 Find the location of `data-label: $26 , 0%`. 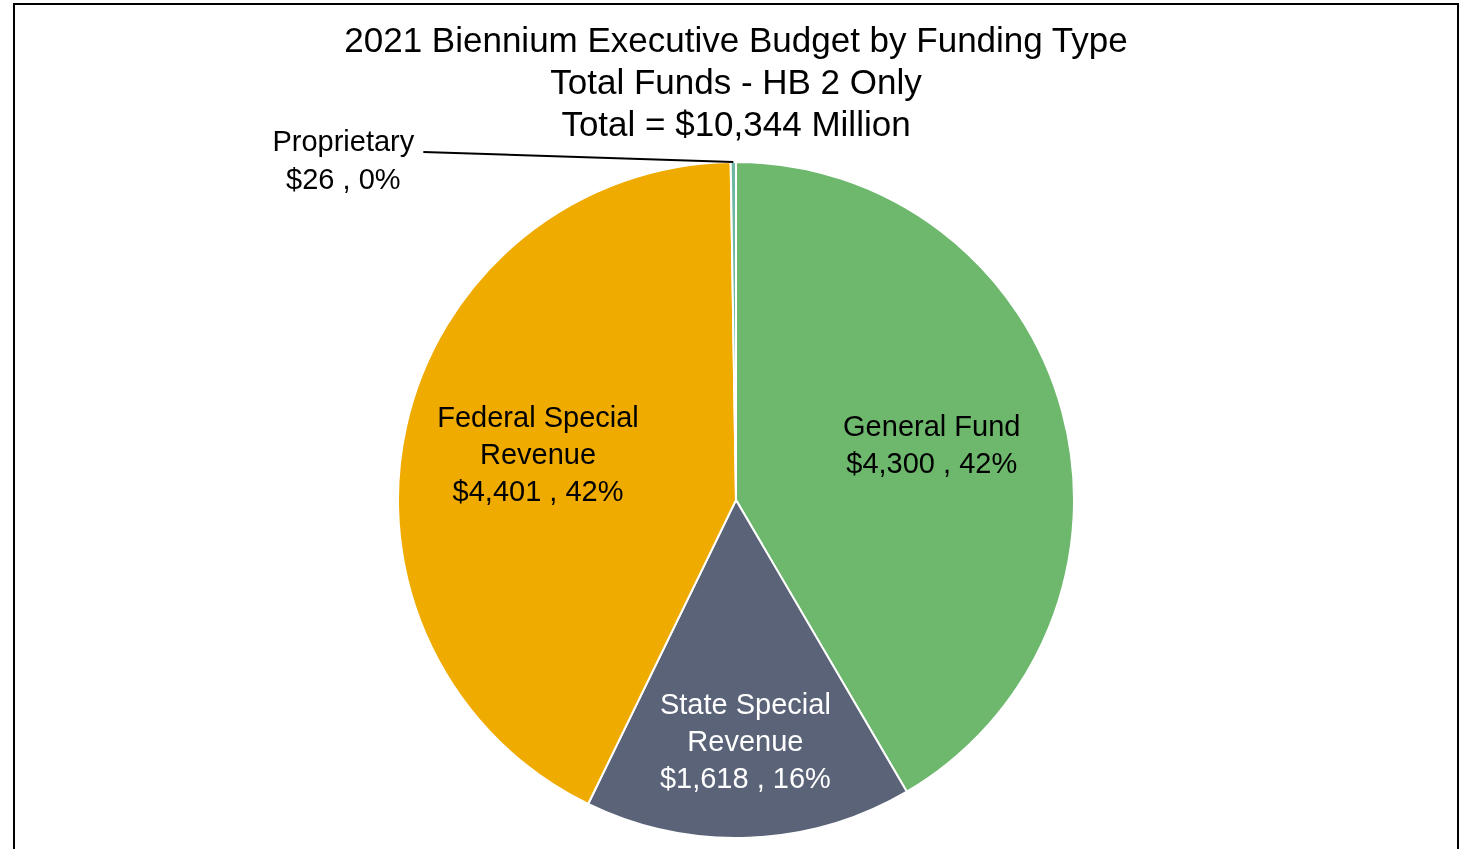

data-label: $26 , 0% is located at coordinates (343, 179).